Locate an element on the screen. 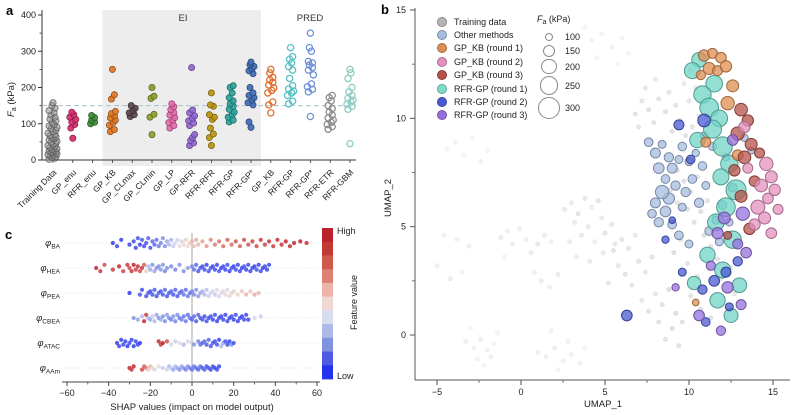  legend-label: GP_KB (round 3) is located at coordinates (489, 75).